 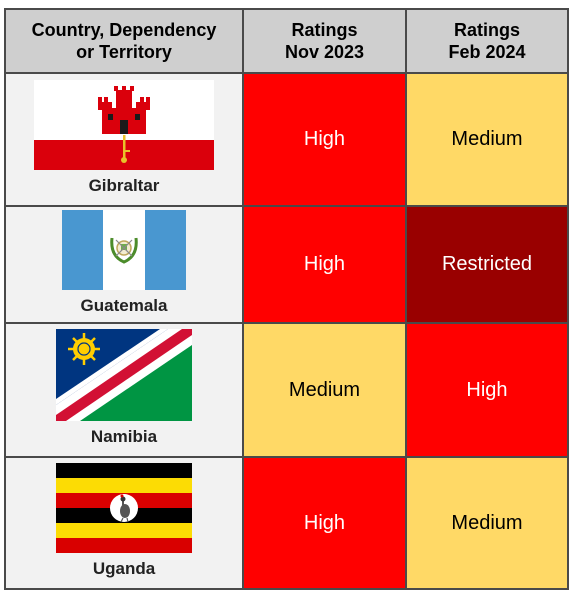 What do you see at coordinates (124, 436) in the screenshot?
I see `country-name: Namibia` at bounding box center [124, 436].